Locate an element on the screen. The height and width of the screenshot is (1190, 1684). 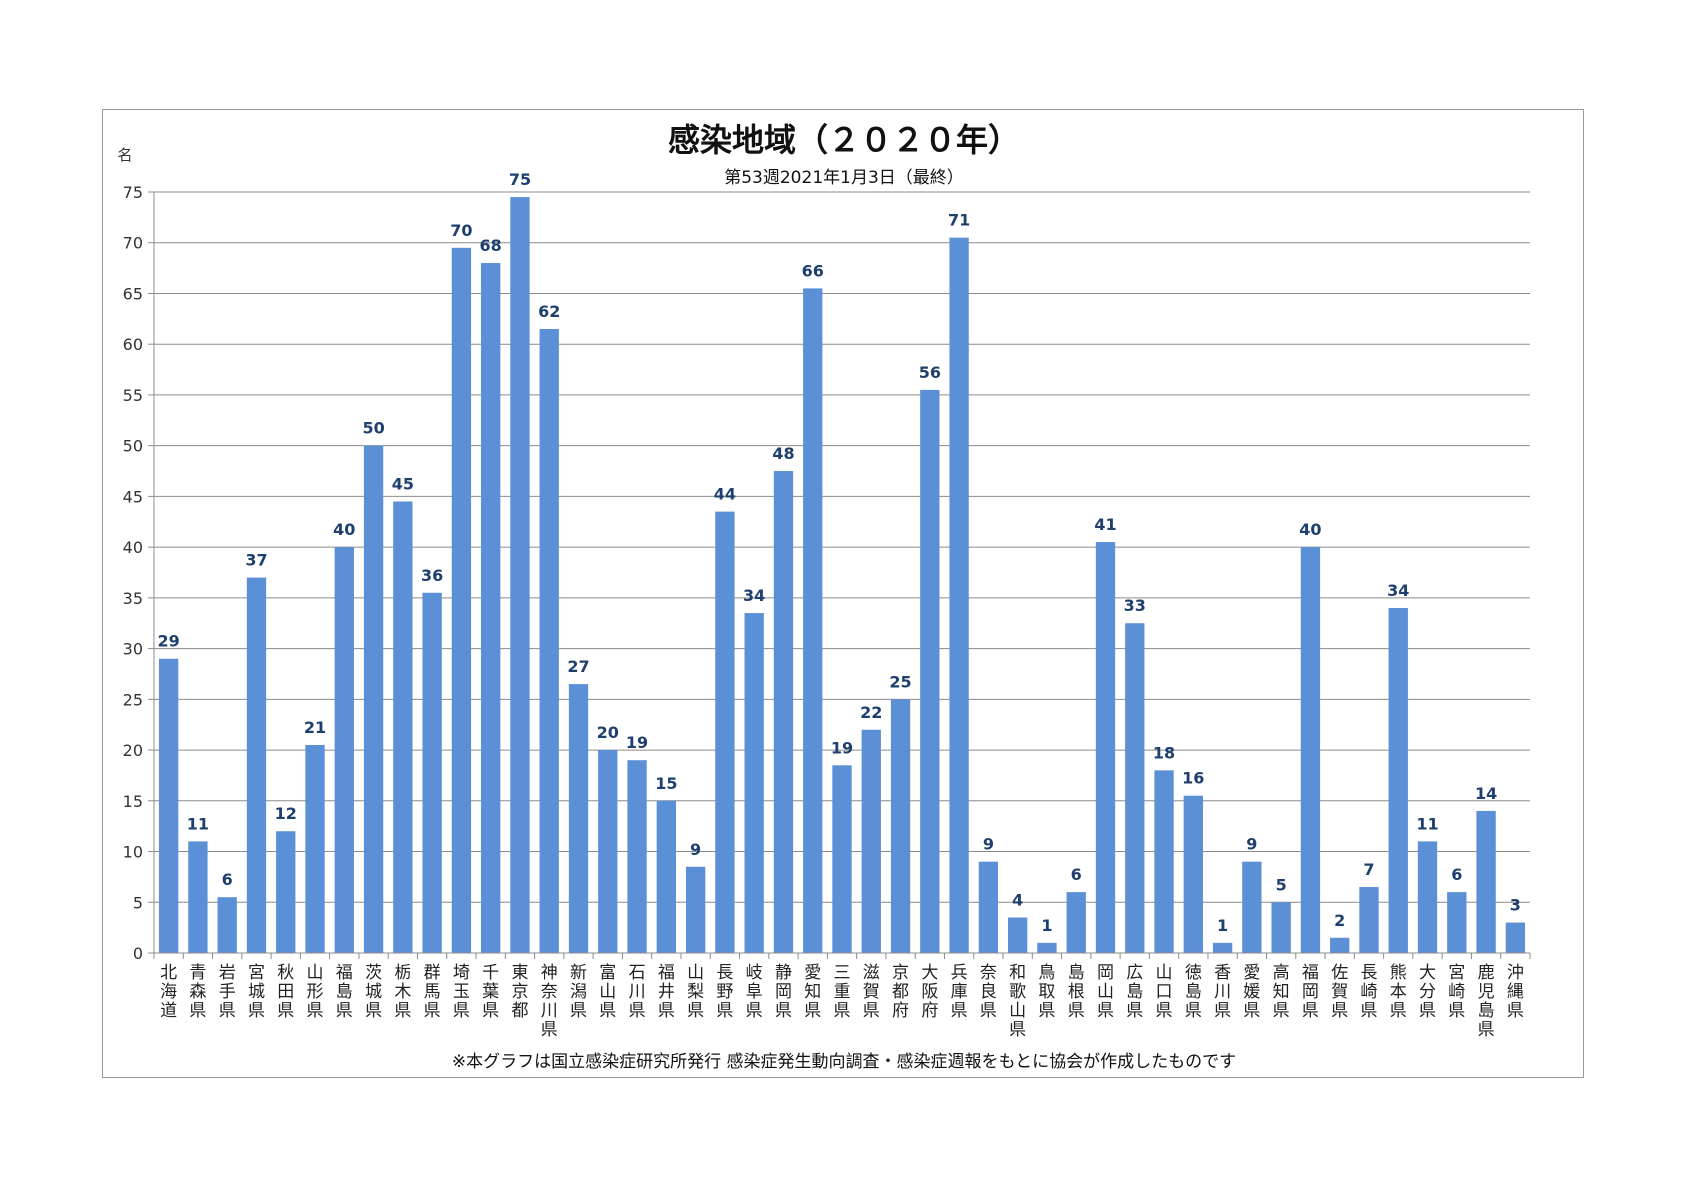
x-category-label: 埼玉県 is located at coordinates (461, 992).